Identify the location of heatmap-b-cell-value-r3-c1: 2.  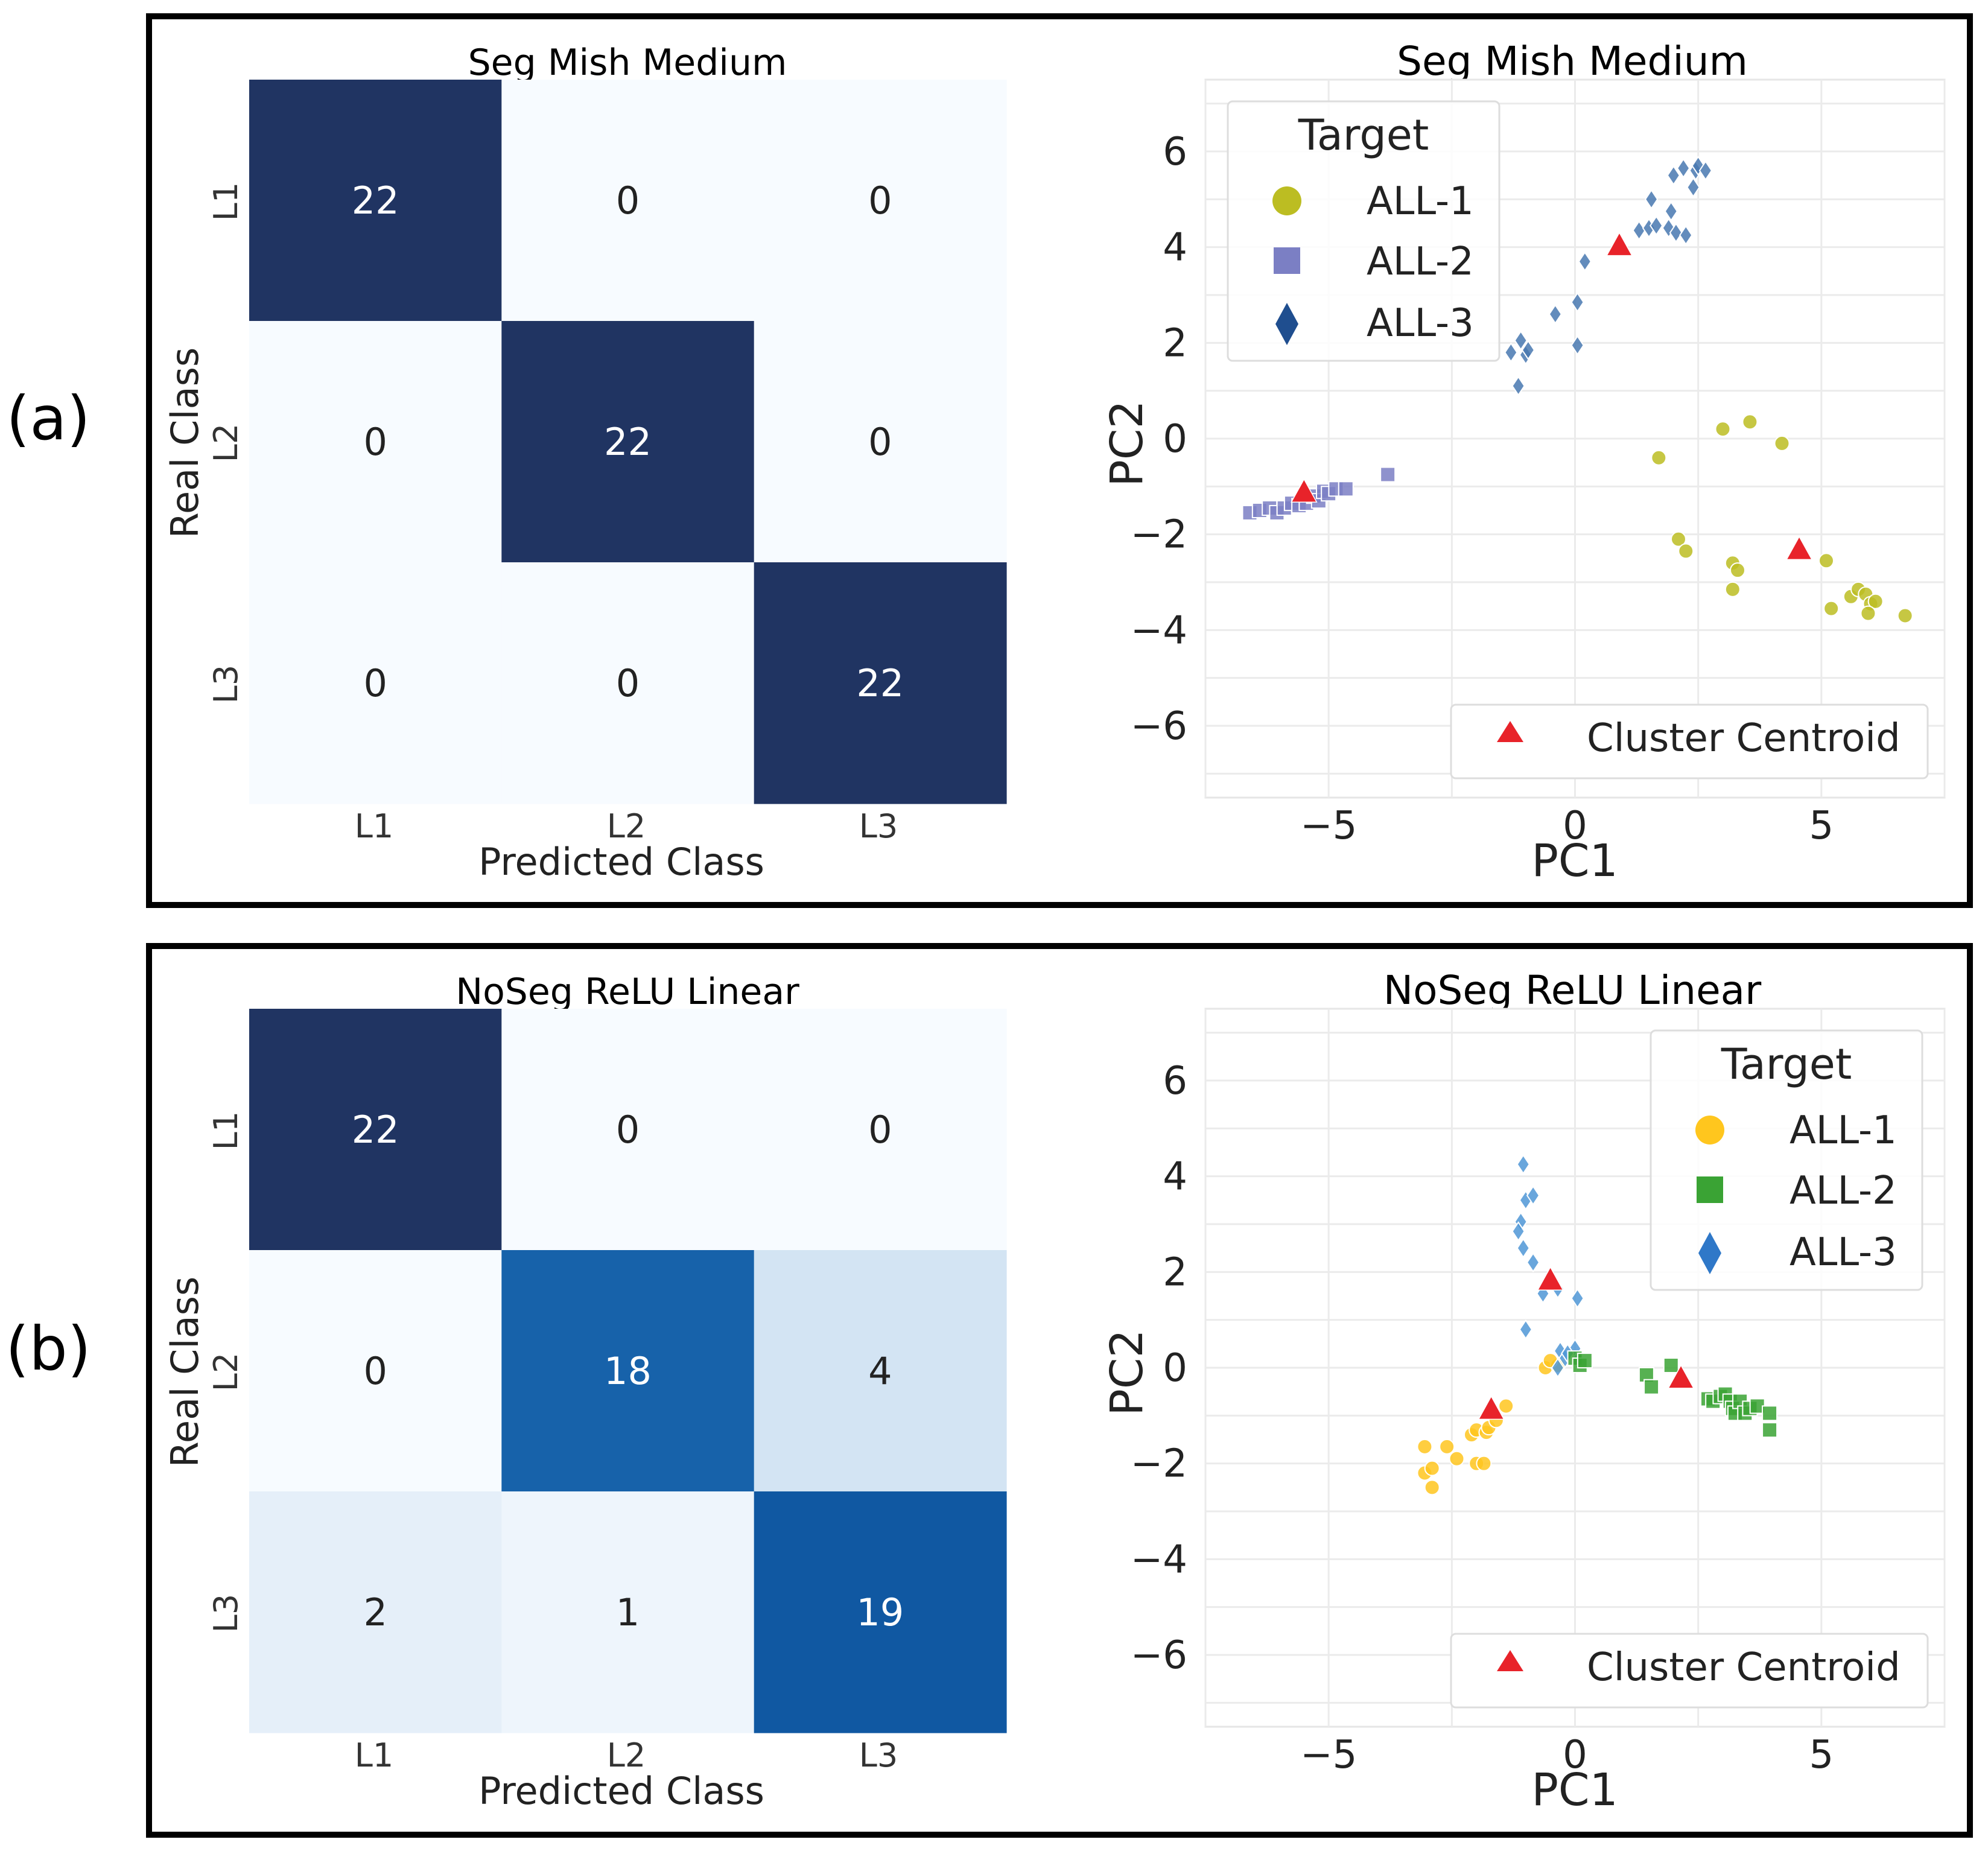
(375, 1612).